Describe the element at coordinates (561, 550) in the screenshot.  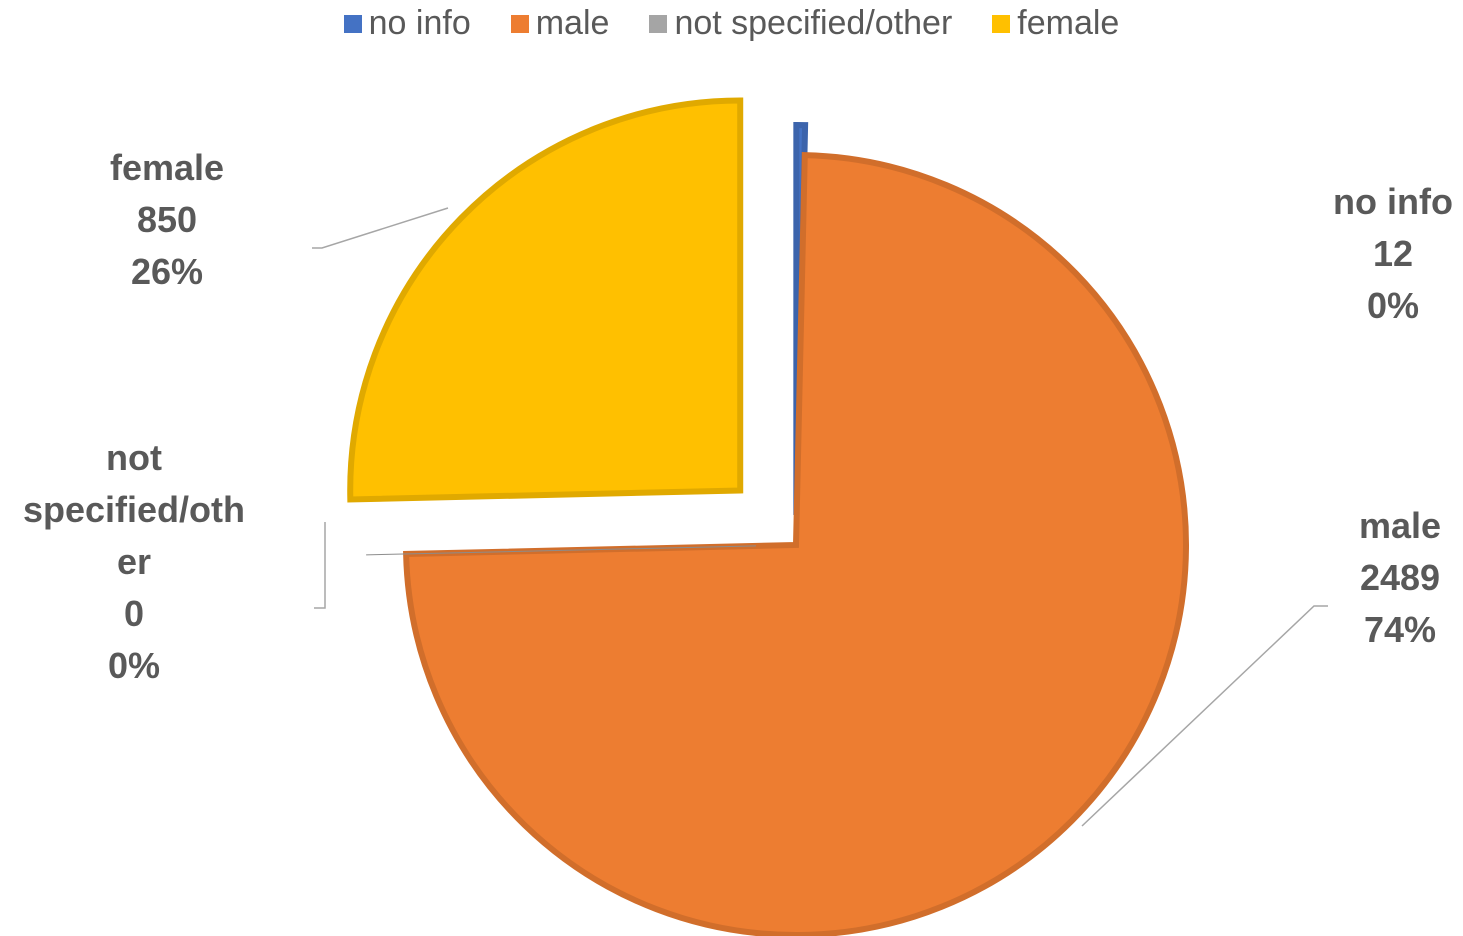
I see `pie-slice-not-specified` at that location.